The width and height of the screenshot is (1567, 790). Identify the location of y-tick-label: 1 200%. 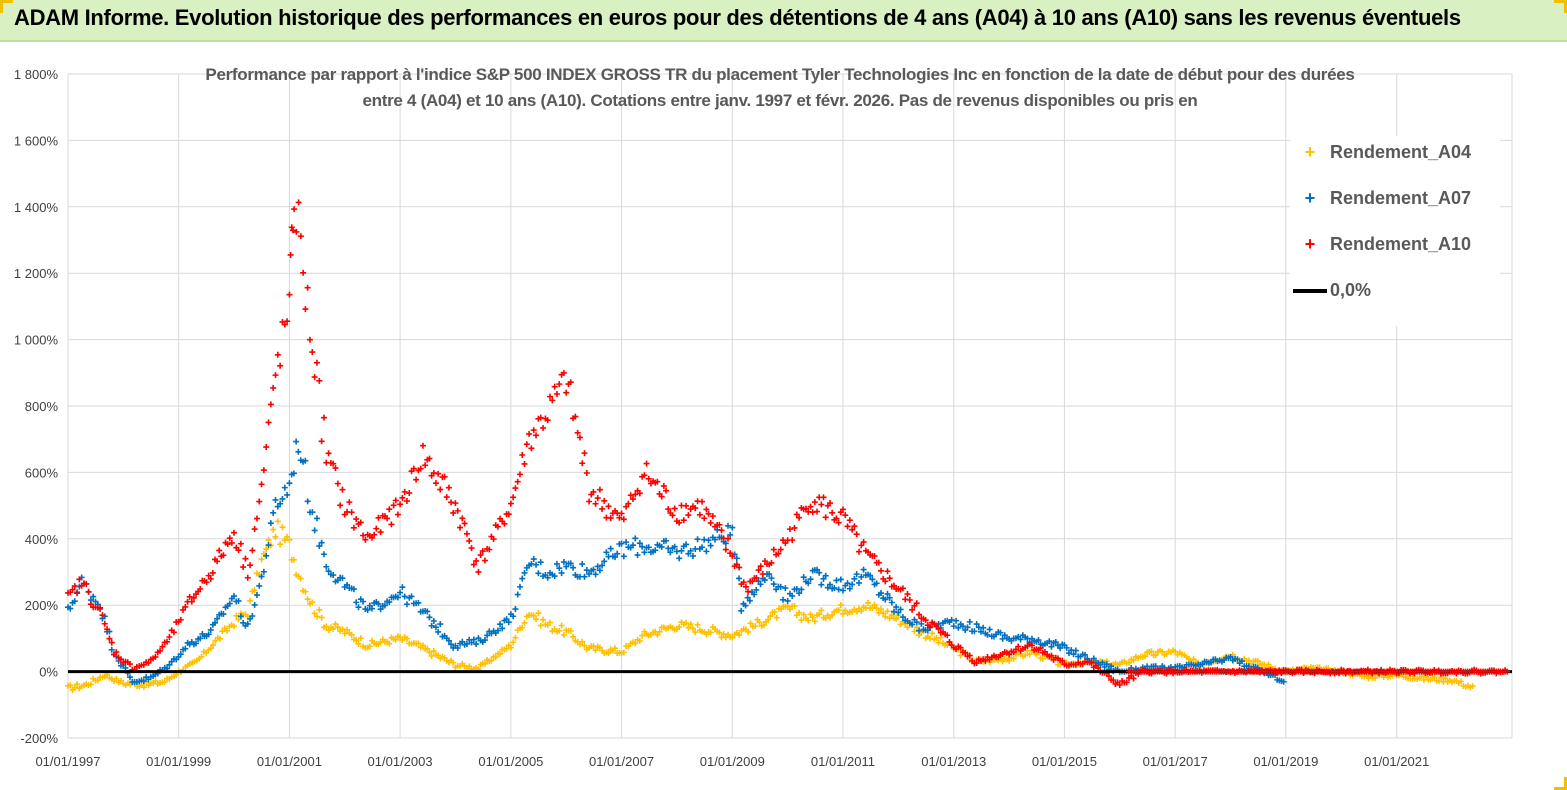
(36, 273).